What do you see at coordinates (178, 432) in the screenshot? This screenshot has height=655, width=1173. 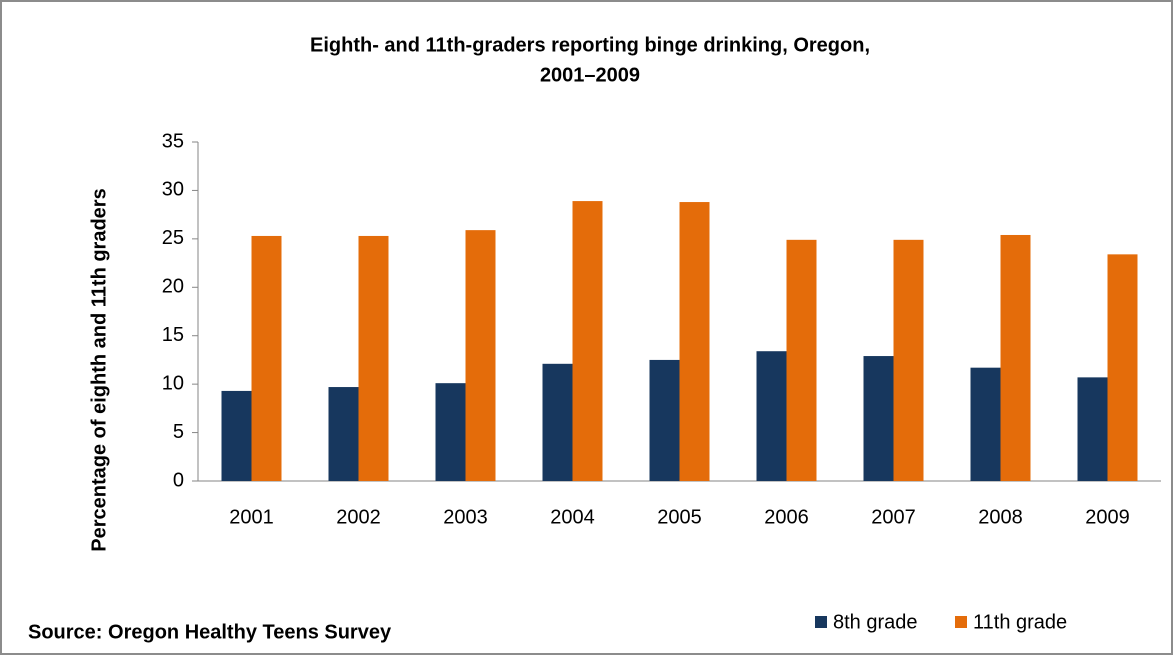 I see `y-tick-label: 5` at bounding box center [178, 432].